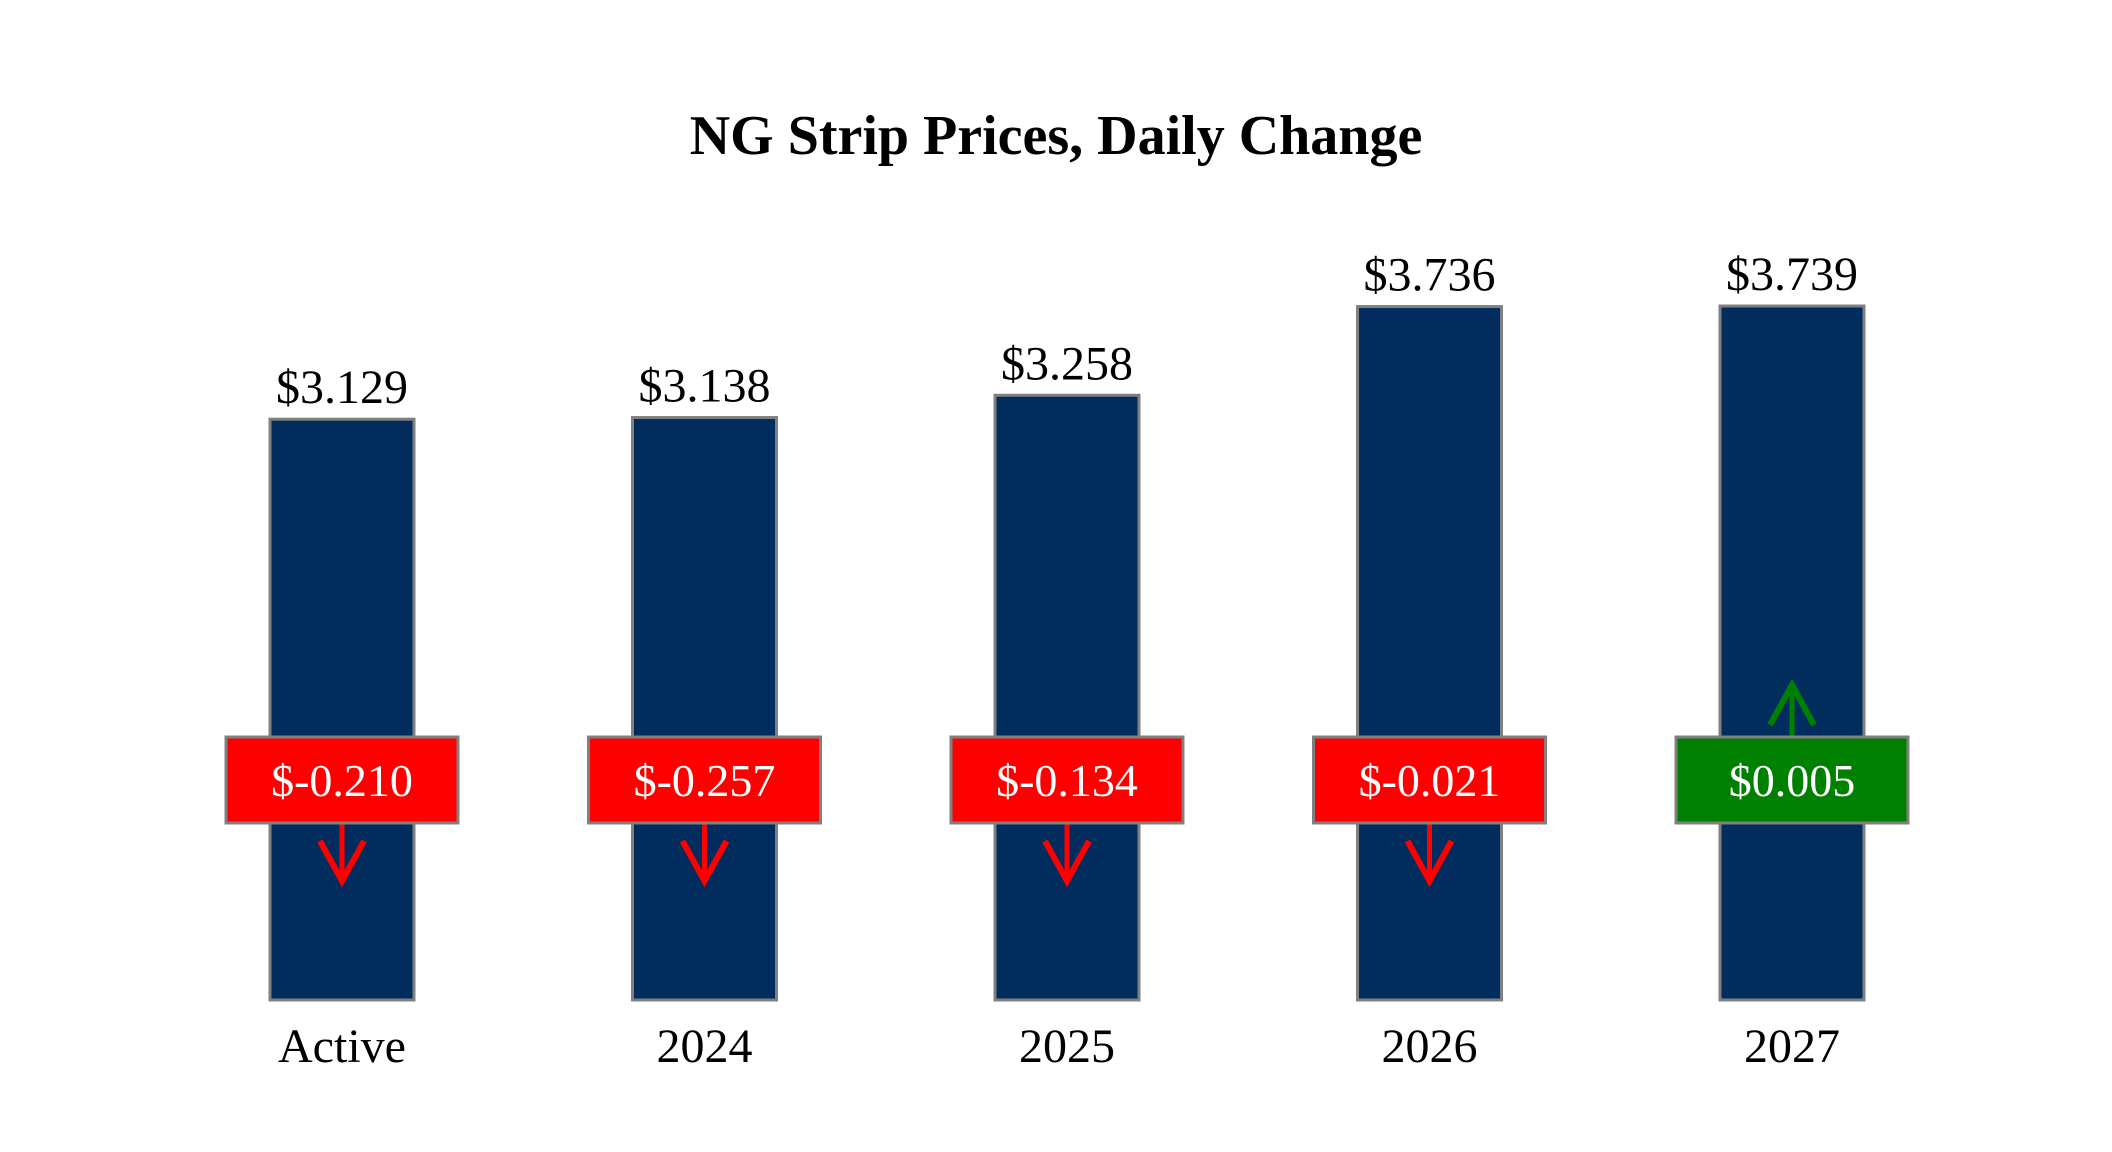  What do you see at coordinates (1067, 363) in the screenshot?
I see `value-label-2025: $3.258` at bounding box center [1067, 363].